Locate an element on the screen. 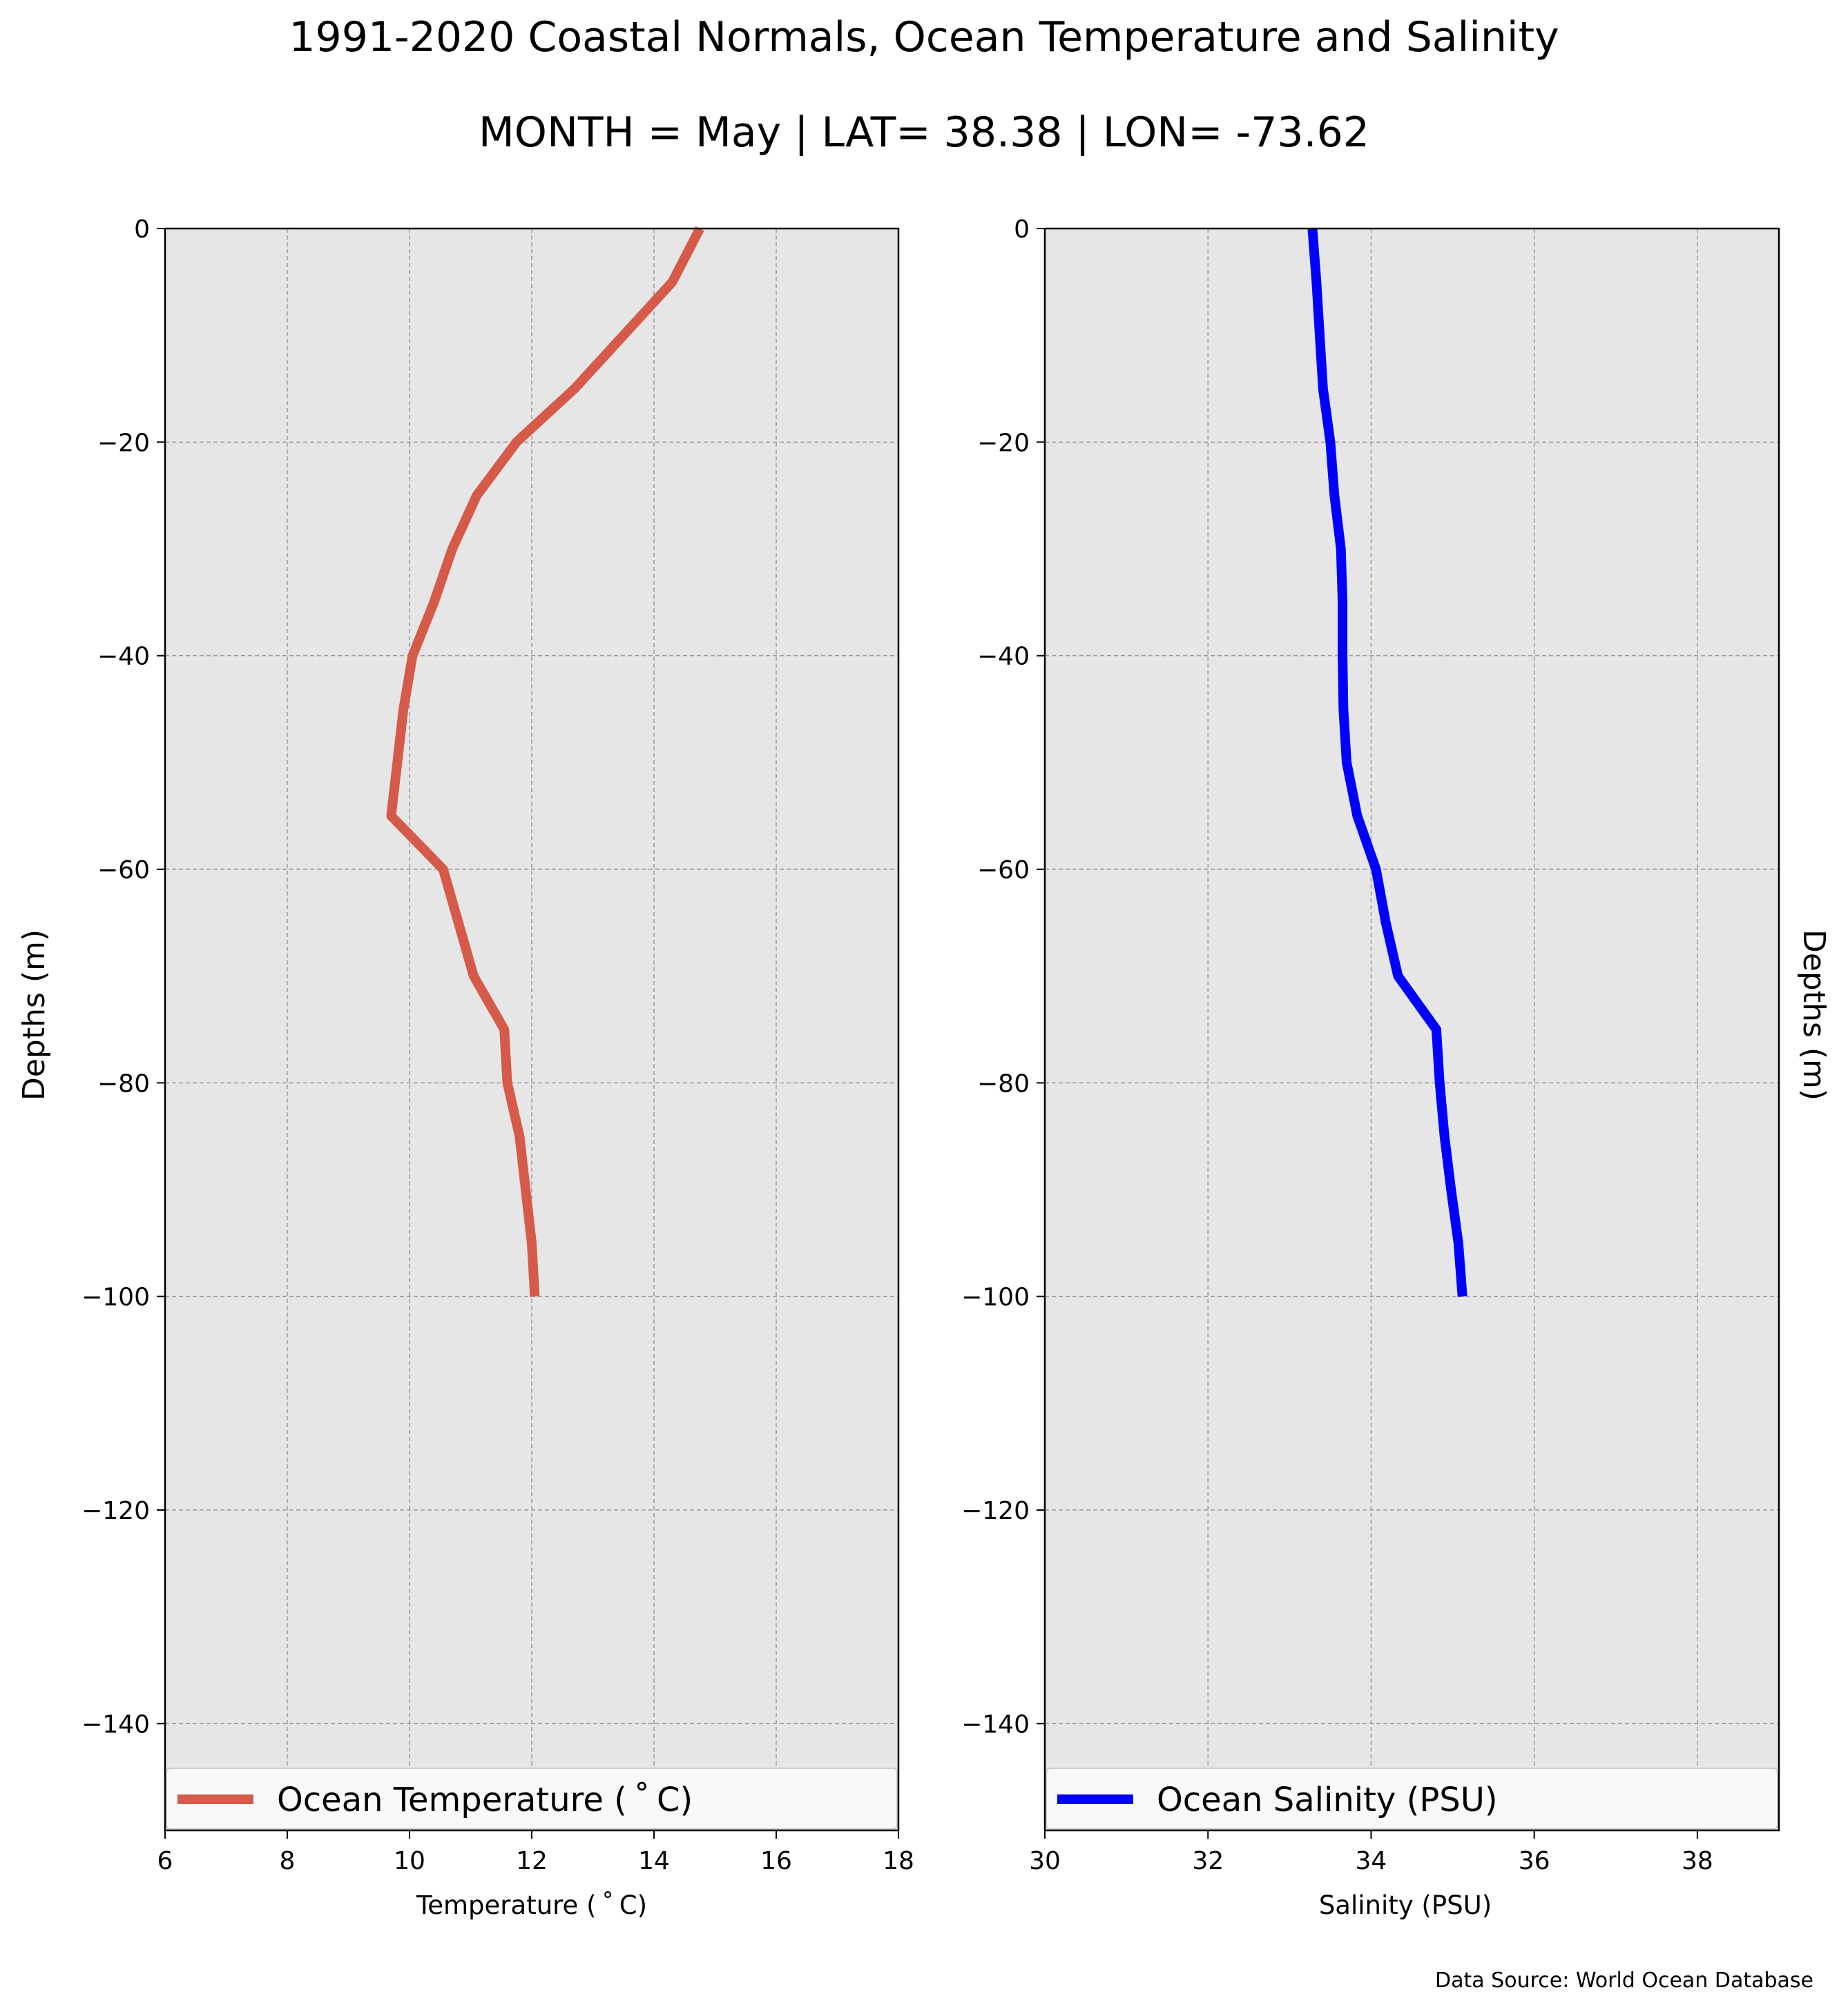  temperature-y-tick-label: −140 is located at coordinates (115, 1725).